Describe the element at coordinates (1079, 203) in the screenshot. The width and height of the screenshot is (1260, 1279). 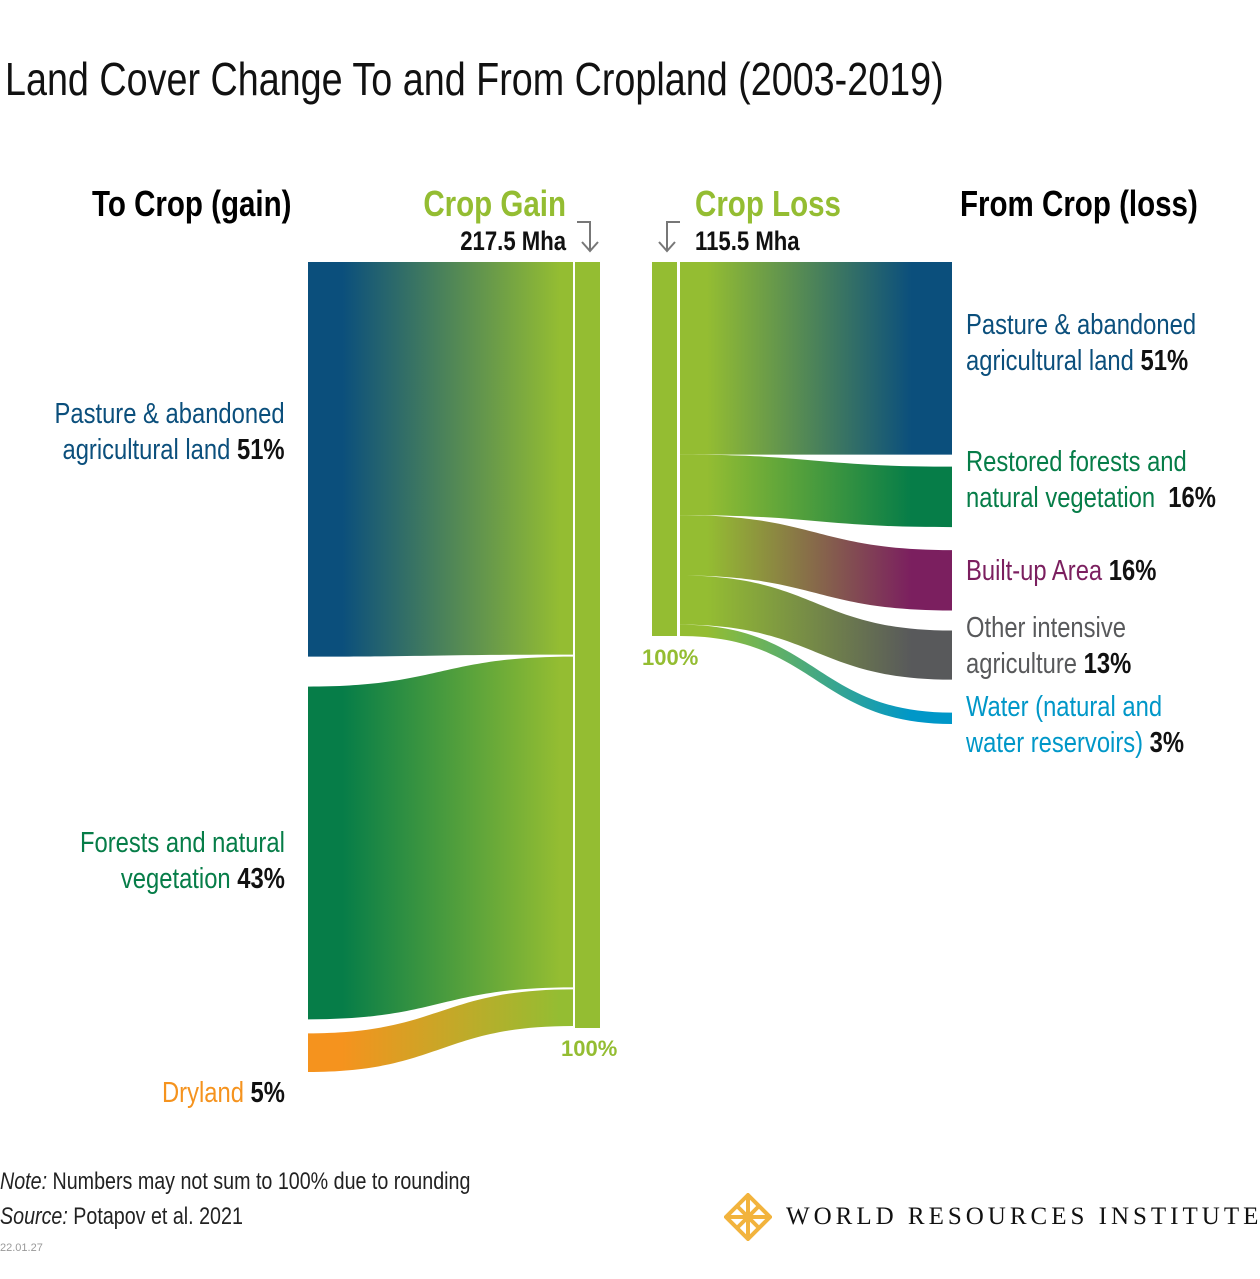
I see `right-header: From Crop (loss)` at that location.